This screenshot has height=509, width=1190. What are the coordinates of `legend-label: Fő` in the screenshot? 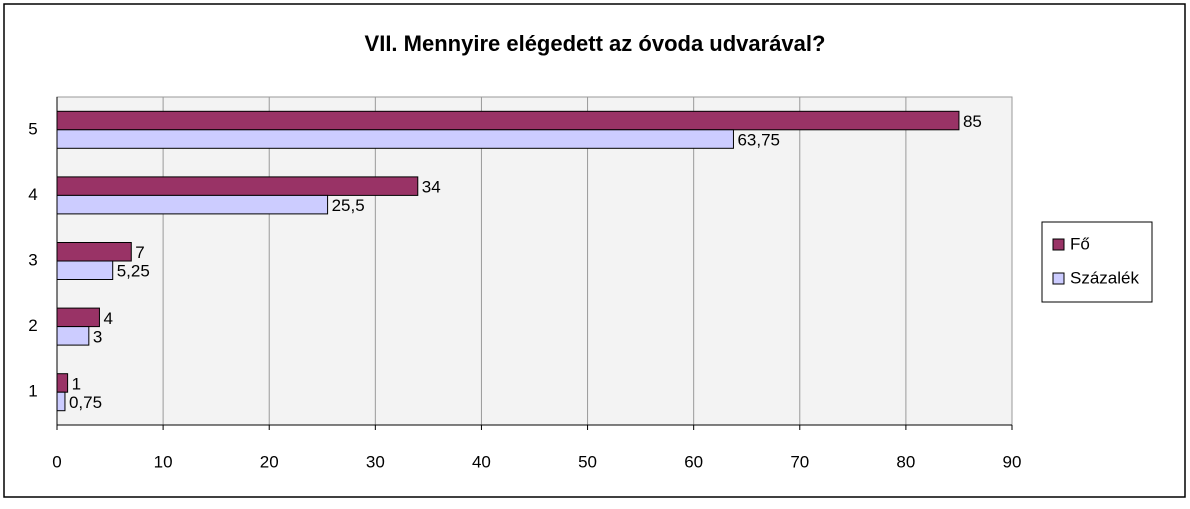 It's located at (1080, 243).